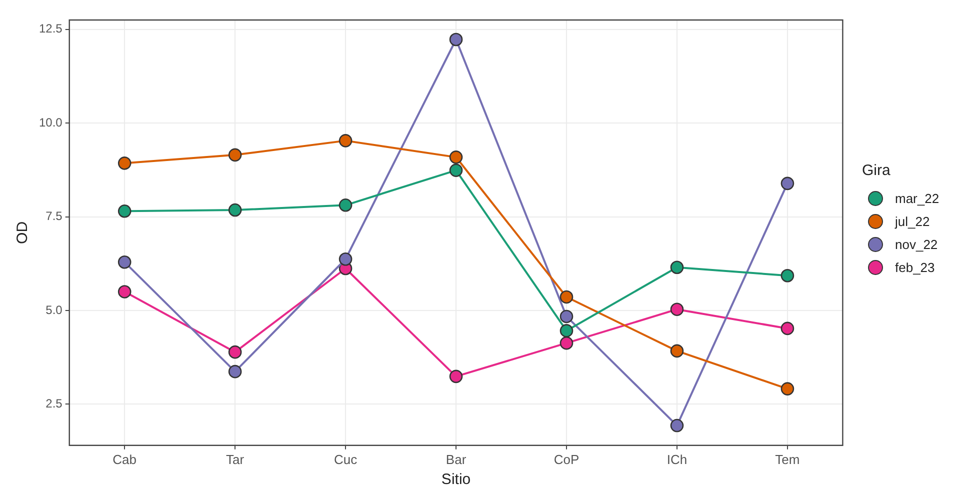 The height and width of the screenshot is (499, 969). What do you see at coordinates (456, 479) in the screenshot?
I see `x-axis-title: Sitio` at bounding box center [456, 479].